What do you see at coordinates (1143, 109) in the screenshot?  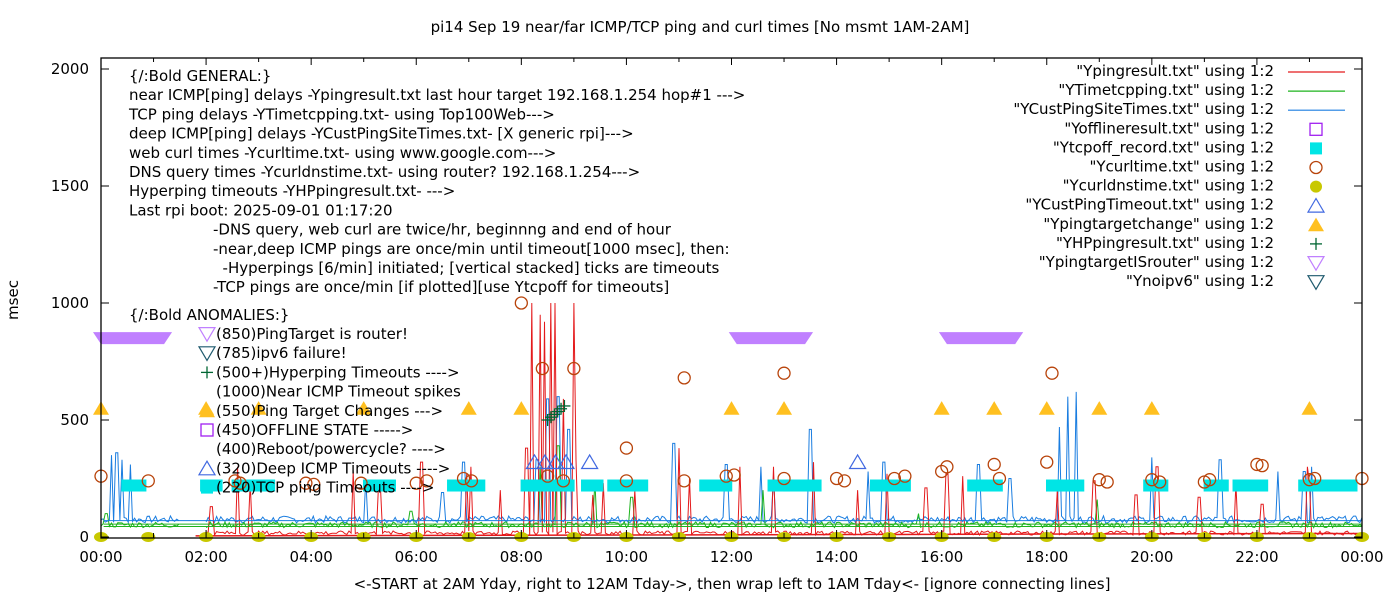 I see `legend-label: "YCustPingSiteTimes.txt" using 1:2` at bounding box center [1143, 109].